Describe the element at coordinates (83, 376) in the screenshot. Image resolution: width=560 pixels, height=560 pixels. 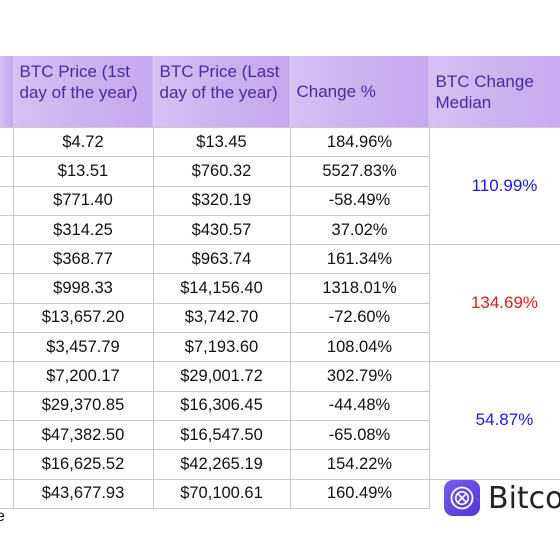
I see `first-day-price-cell: $7,200.17` at that location.